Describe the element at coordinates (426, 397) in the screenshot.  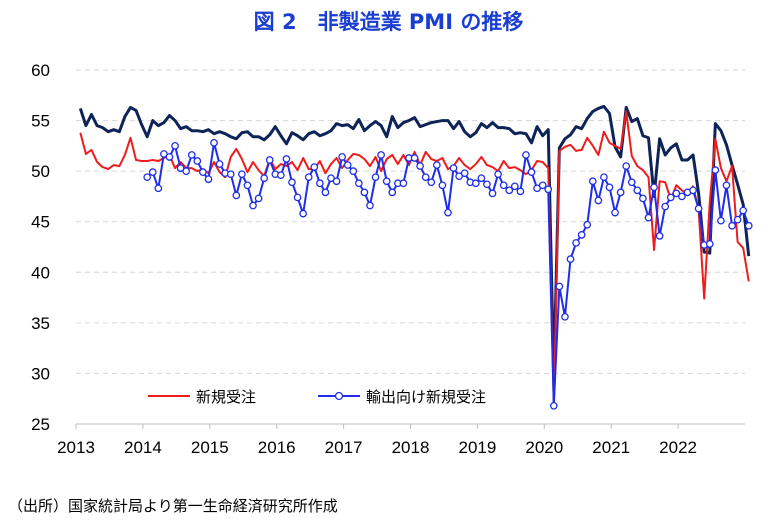
I see `legend-label: 輸出向け新規受注` at that location.